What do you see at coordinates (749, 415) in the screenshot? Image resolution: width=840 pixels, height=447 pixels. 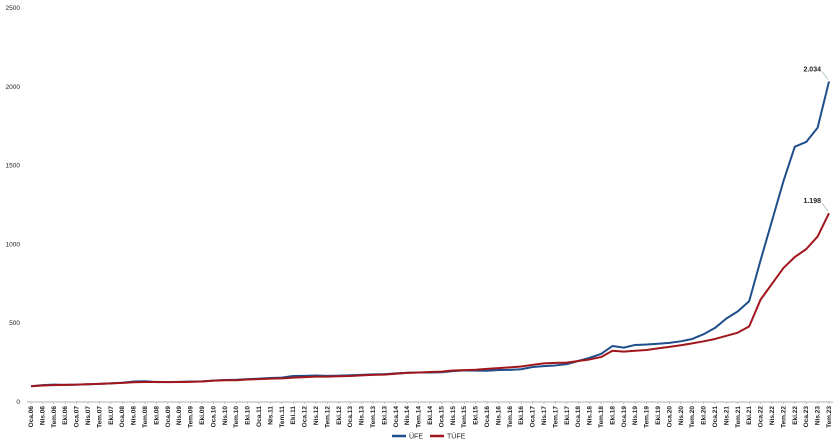 I see `x-tick-label: Eki.21` at bounding box center [749, 415].